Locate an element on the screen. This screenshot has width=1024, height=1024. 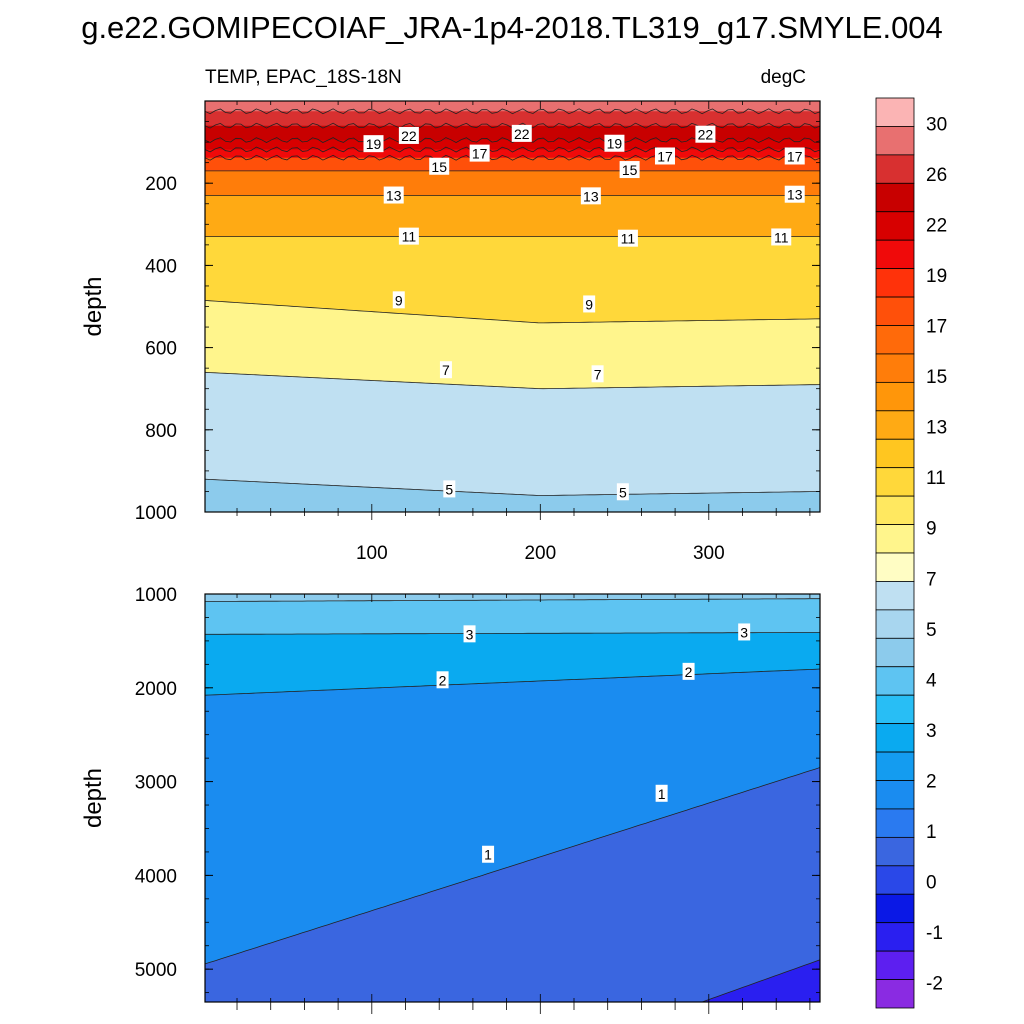
contour-label-text: 1 is located at coordinates (662, 794).